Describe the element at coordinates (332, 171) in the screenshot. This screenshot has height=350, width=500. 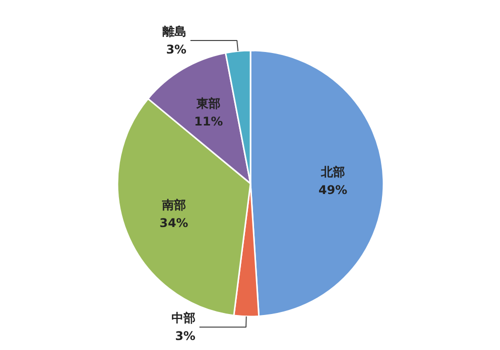
I see `slice-label: 北部` at that location.